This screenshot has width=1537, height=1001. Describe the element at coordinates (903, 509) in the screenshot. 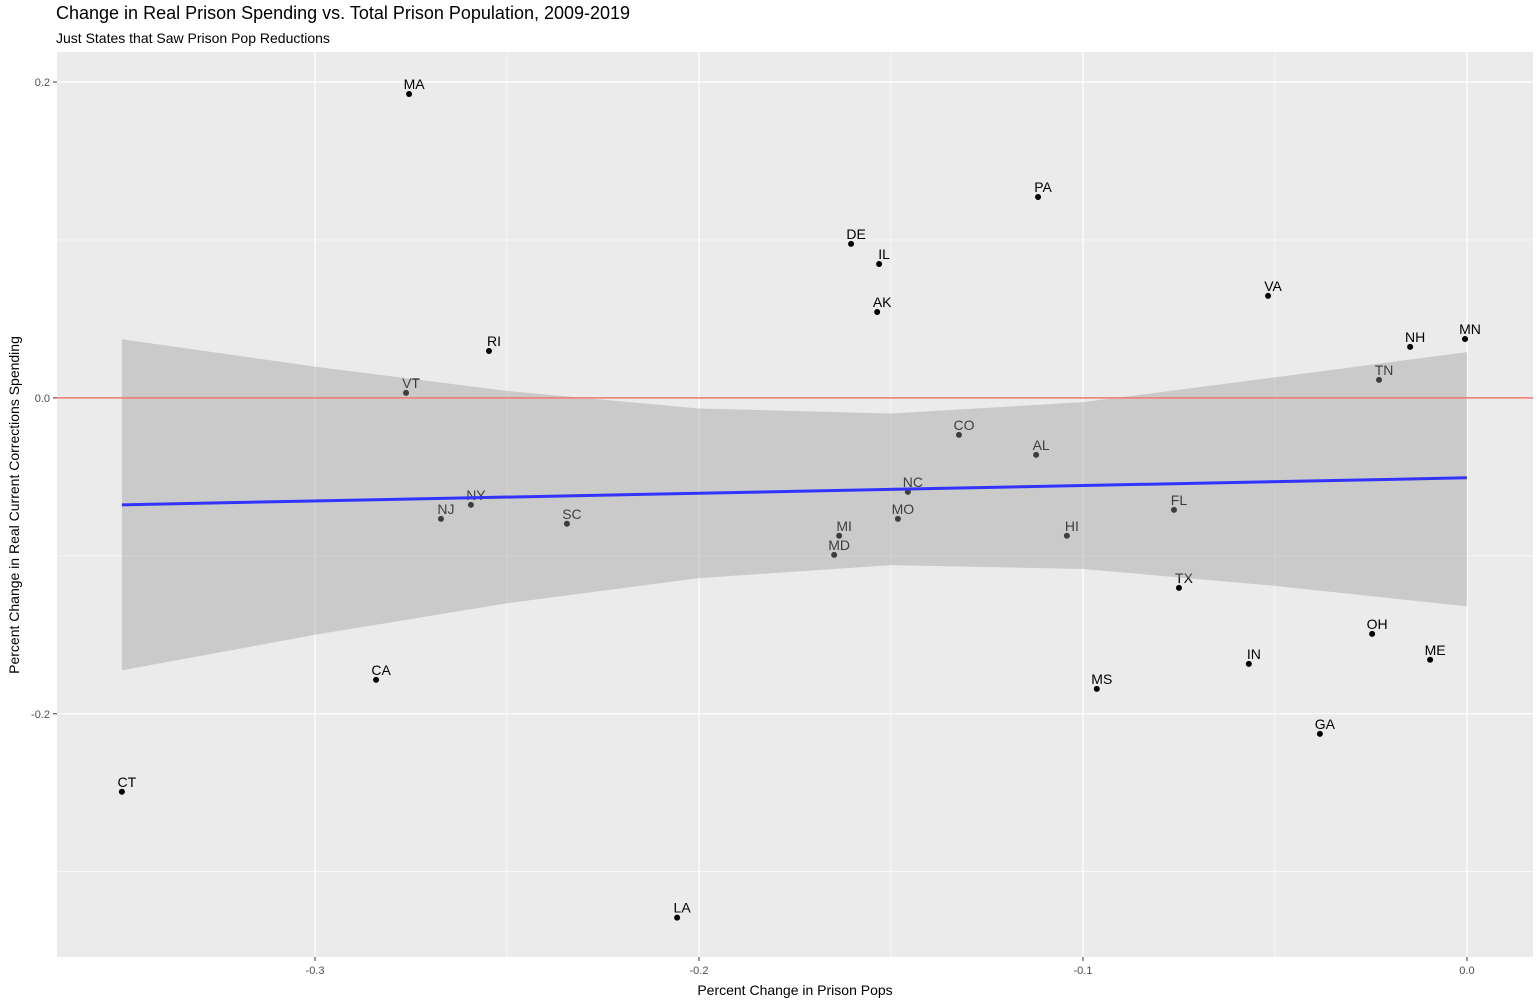

I see `point-label-mo: MO` at that location.